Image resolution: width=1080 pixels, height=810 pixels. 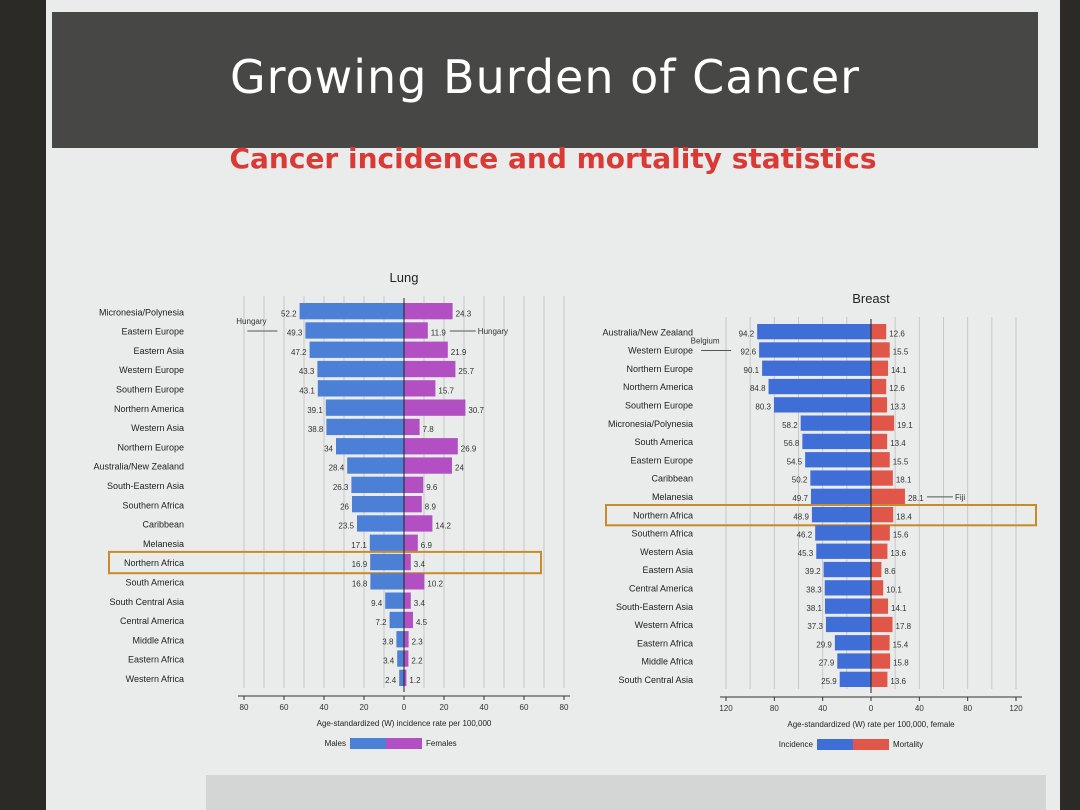 I want to click on category-label: Western Africa, so click(x=155, y=679).